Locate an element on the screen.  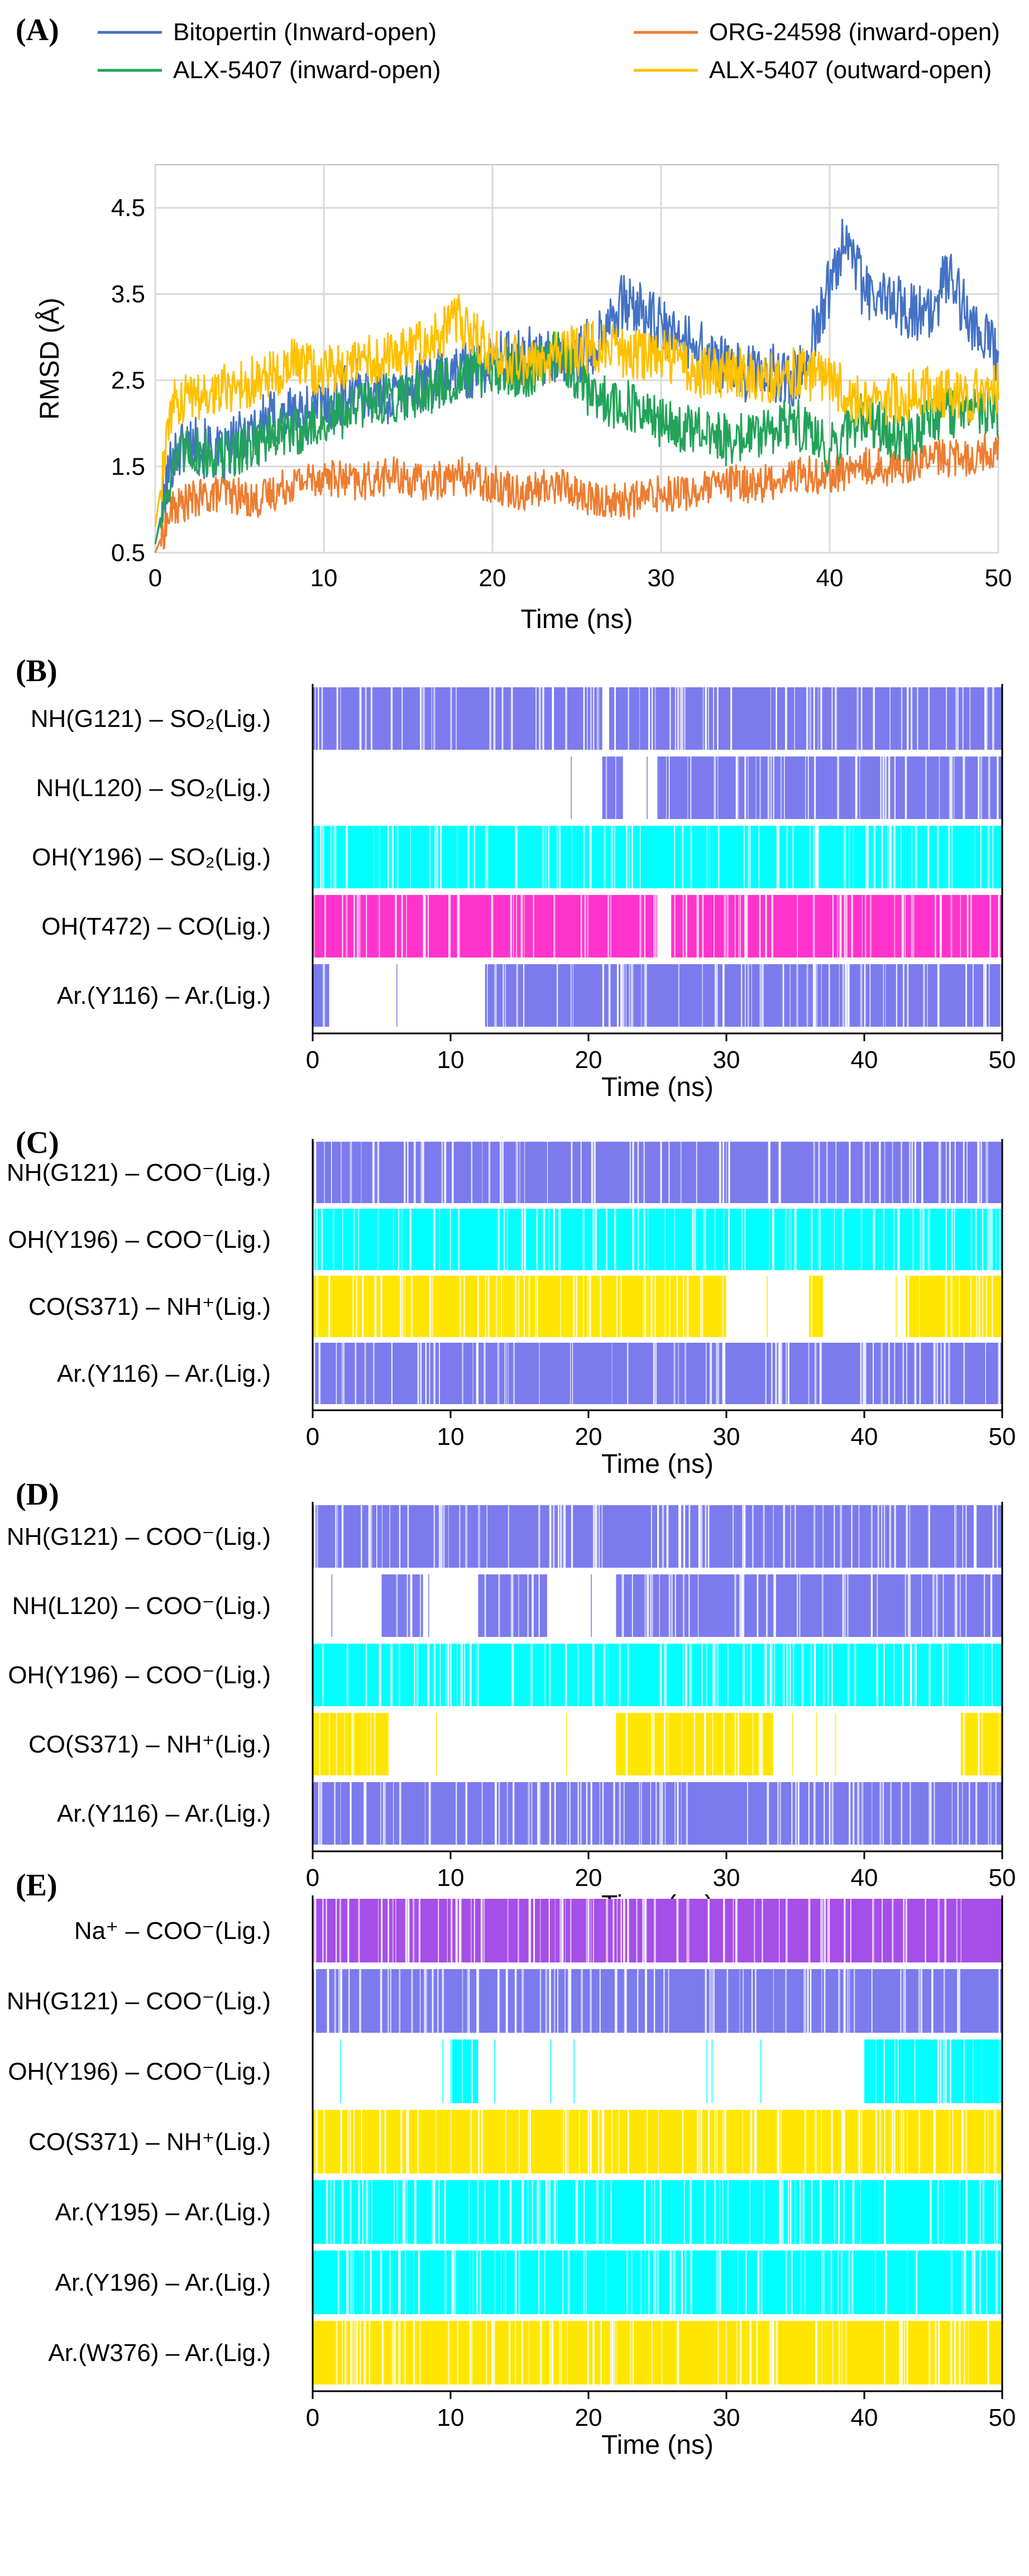
x-tick-label: 20 is located at coordinates (588, 1878).